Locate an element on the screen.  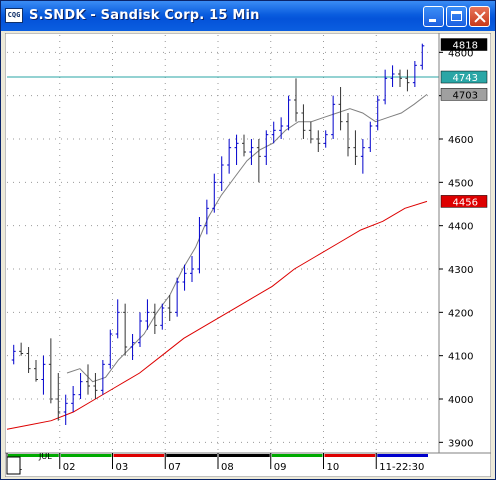
minimize-button is located at coordinates (433, 16).